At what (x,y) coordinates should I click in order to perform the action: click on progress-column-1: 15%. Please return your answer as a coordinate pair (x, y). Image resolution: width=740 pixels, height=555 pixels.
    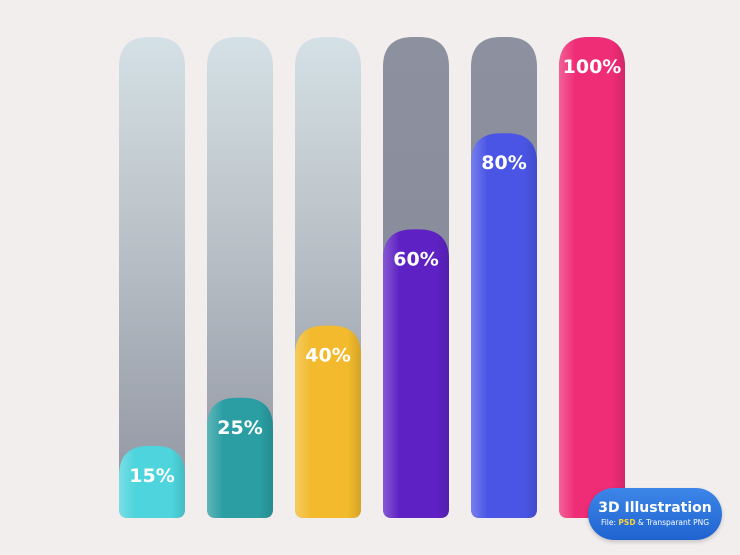
    Looking at the image, I should click on (152, 277).